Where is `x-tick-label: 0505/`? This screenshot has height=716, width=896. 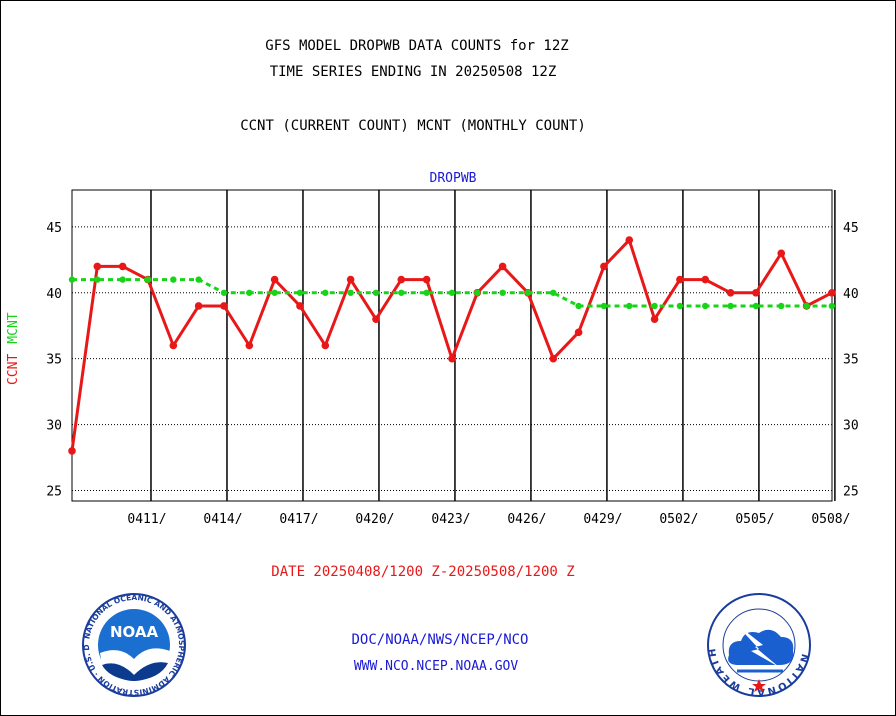 x-tick-label: 0505/ is located at coordinates (754, 519).